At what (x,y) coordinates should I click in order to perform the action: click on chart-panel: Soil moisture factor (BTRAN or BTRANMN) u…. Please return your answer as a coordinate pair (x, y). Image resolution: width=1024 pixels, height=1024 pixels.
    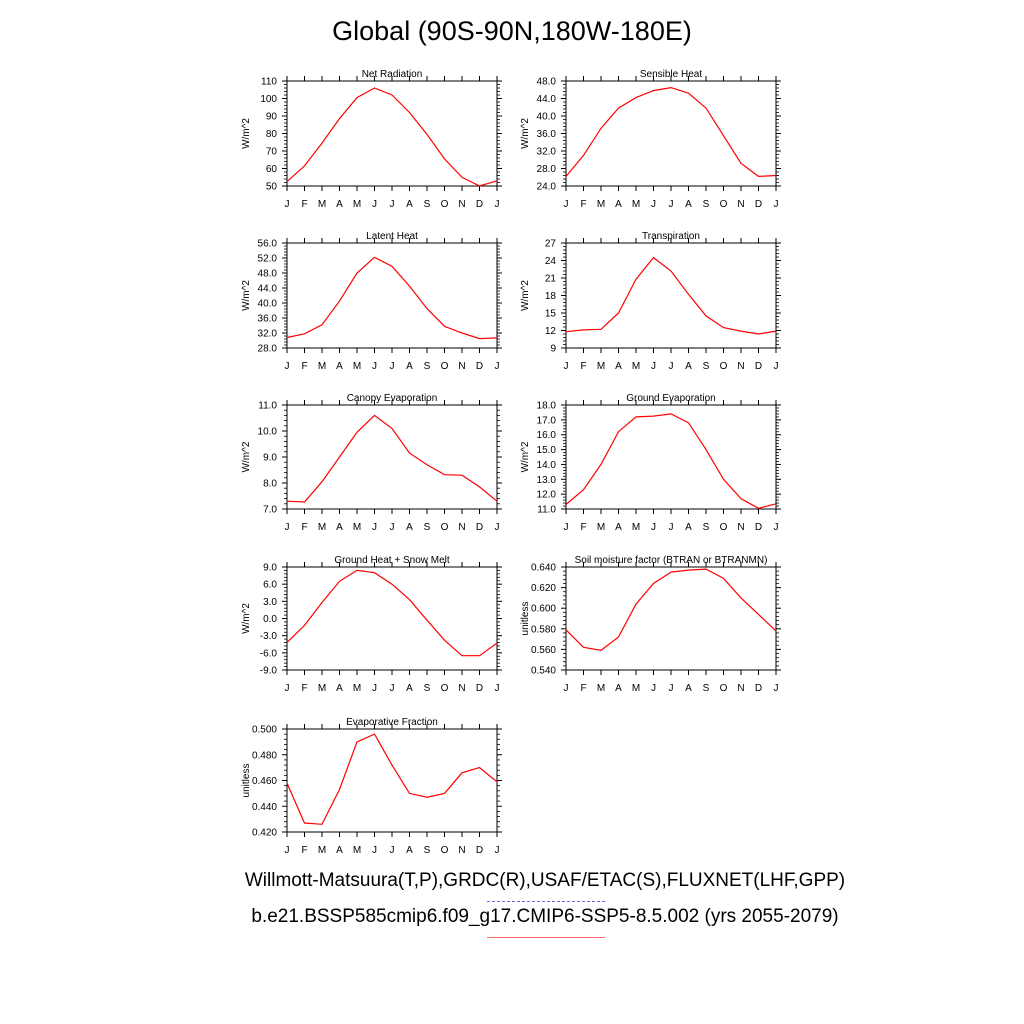
    Looking at the image, I should click on (650, 624).